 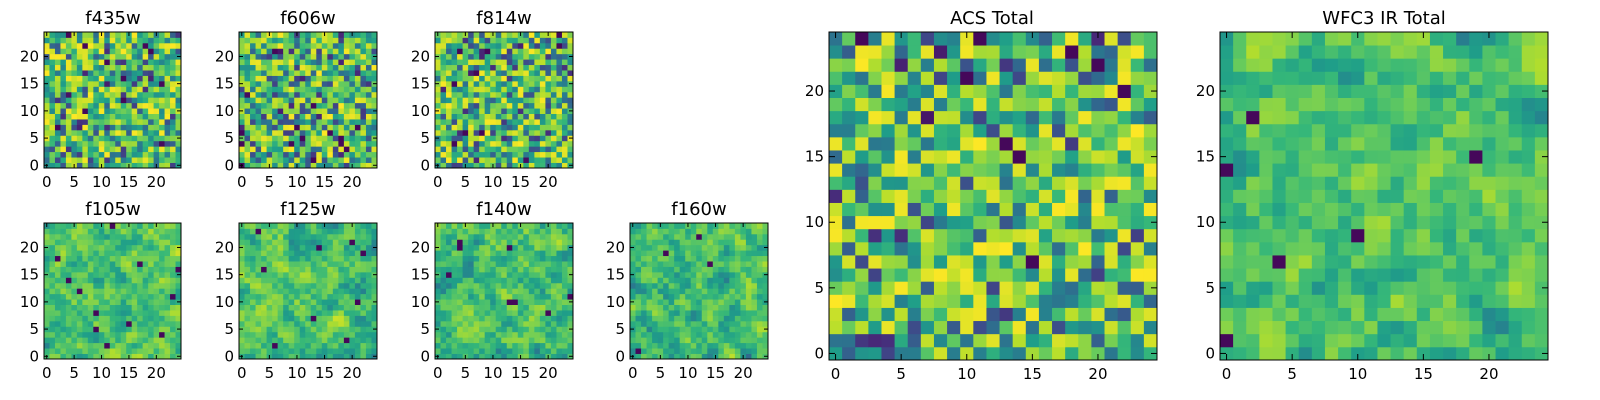 I want to click on x-tick-label: 20, so click(x=352, y=373).